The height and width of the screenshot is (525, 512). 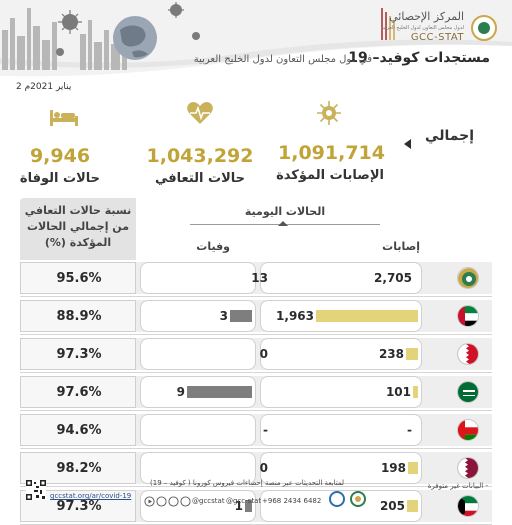 What do you see at coordinates (285, 211) in the screenshot?
I see `daily-cases-header: الحالات اليومية` at bounding box center [285, 211].